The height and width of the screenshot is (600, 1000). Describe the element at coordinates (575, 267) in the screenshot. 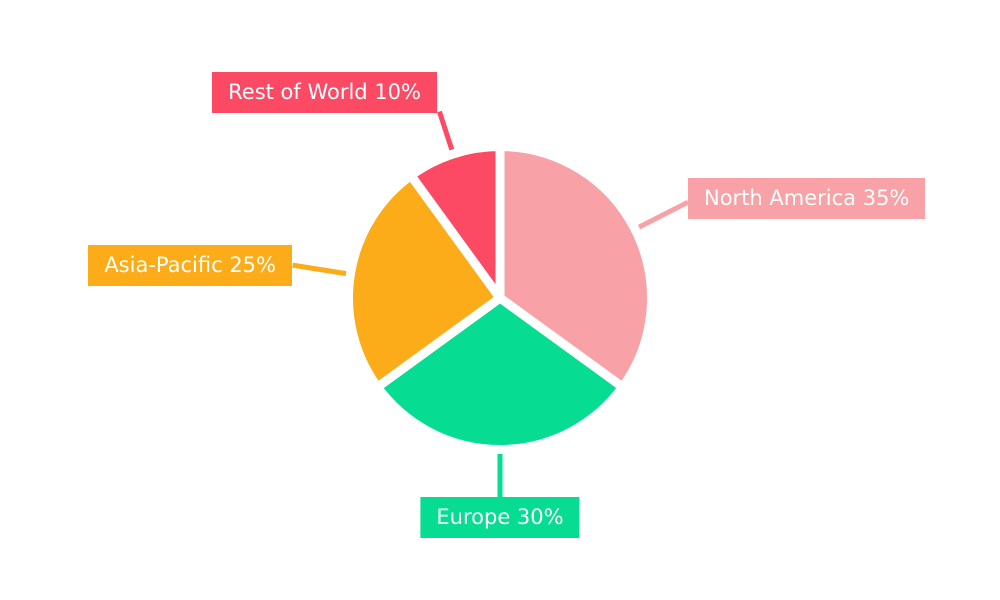

I see `pie-slice-north-america` at that location.